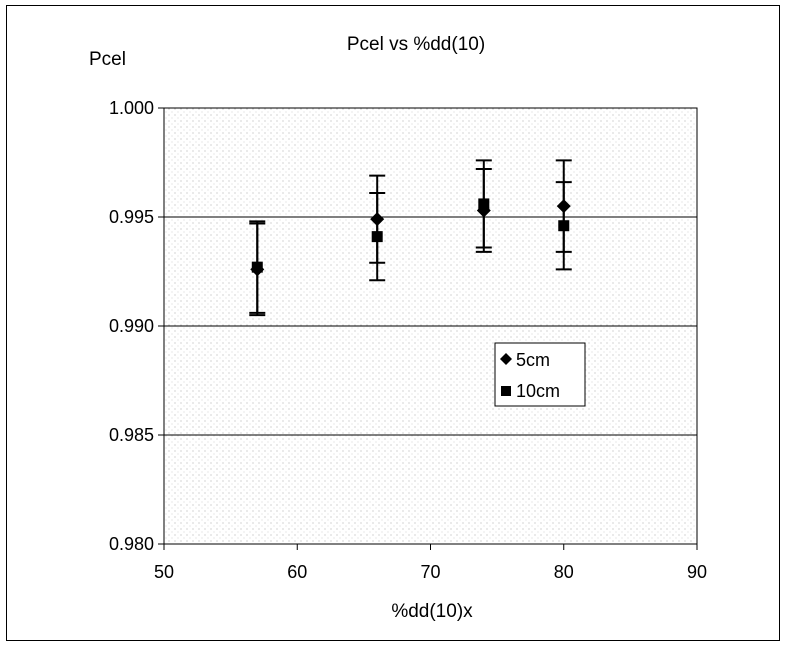  What do you see at coordinates (131, 544) in the screenshot?
I see `y-tick-label: 0.980` at bounding box center [131, 544].